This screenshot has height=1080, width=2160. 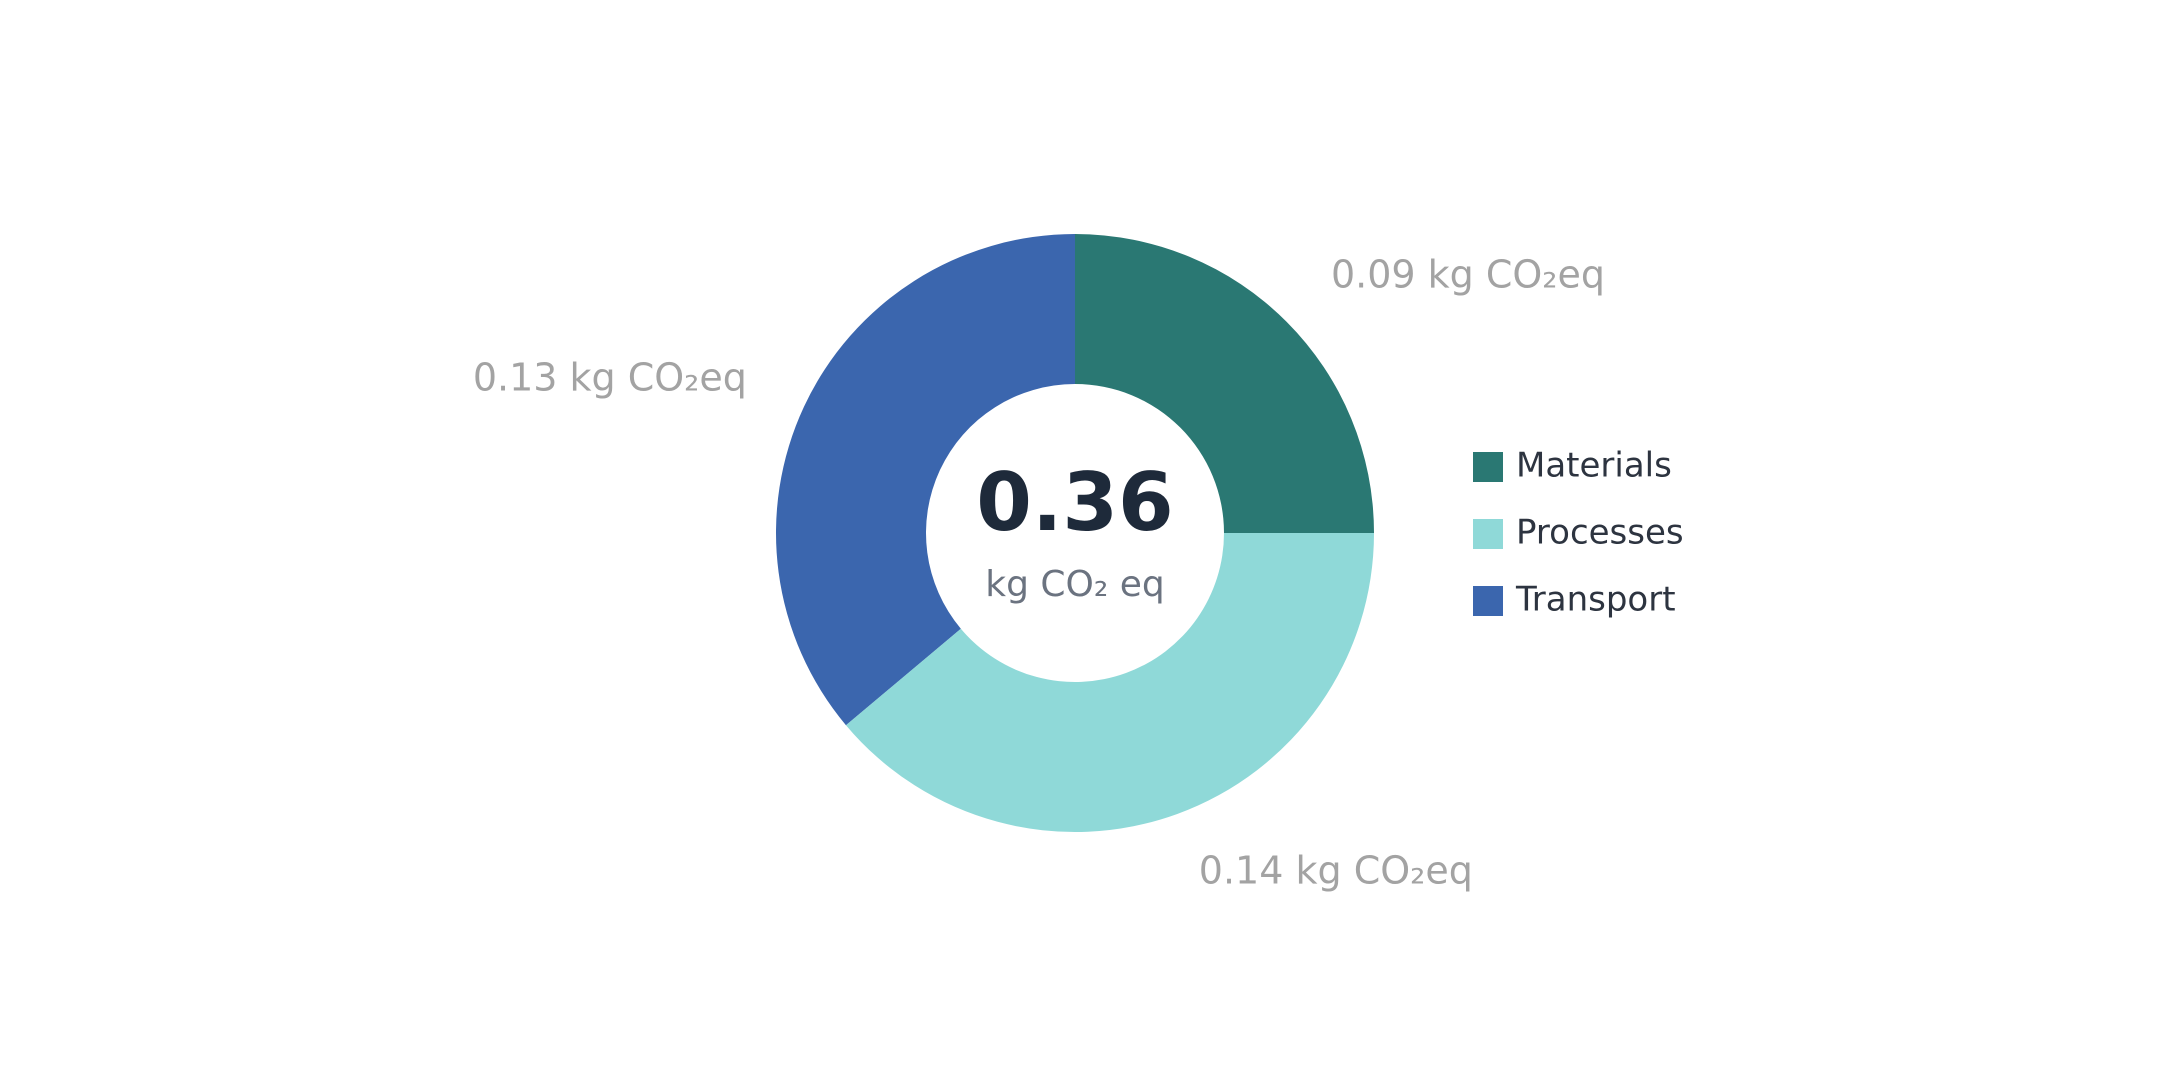 What do you see at coordinates (1075, 584) in the screenshot?
I see `total-unit: kg CO₂ eq` at bounding box center [1075, 584].